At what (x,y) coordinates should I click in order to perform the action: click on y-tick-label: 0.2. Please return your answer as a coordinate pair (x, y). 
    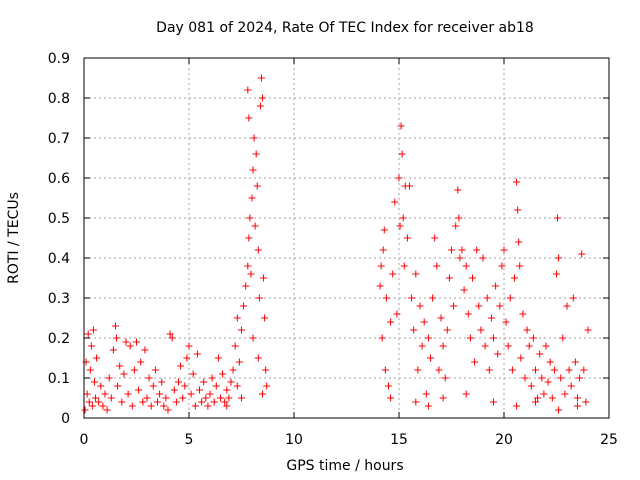
    Looking at the image, I should click on (59, 339).